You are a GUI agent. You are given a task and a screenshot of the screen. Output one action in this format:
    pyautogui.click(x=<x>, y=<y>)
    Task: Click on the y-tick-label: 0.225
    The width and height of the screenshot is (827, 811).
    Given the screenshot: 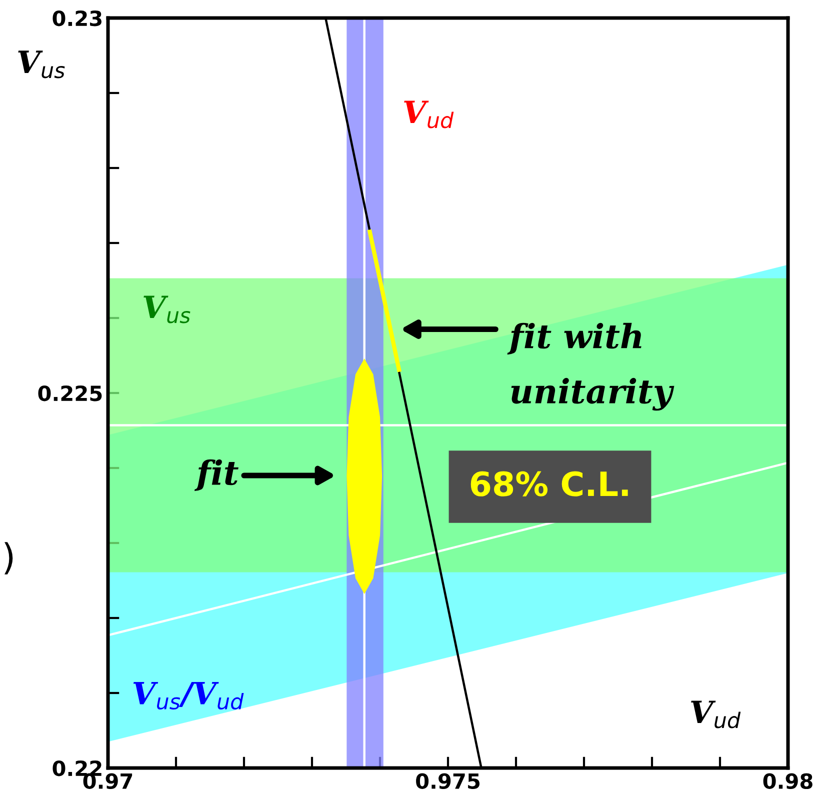 What is the action you would take?
    pyautogui.click(x=70, y=393)
    